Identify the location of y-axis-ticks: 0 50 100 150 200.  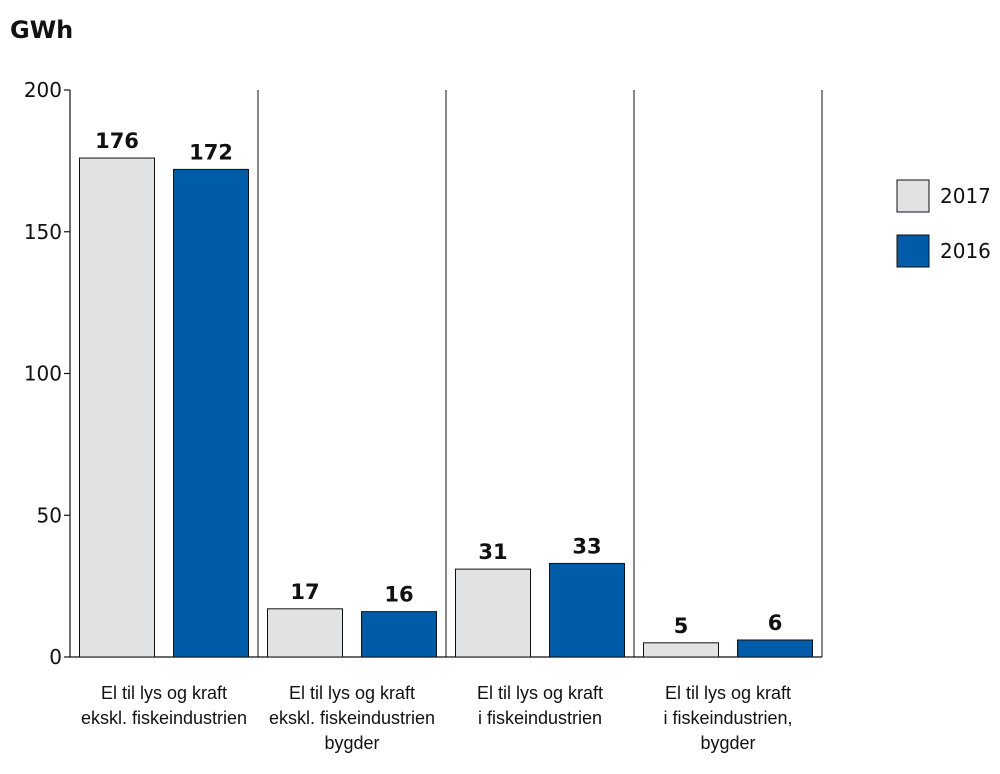
(47, 373).